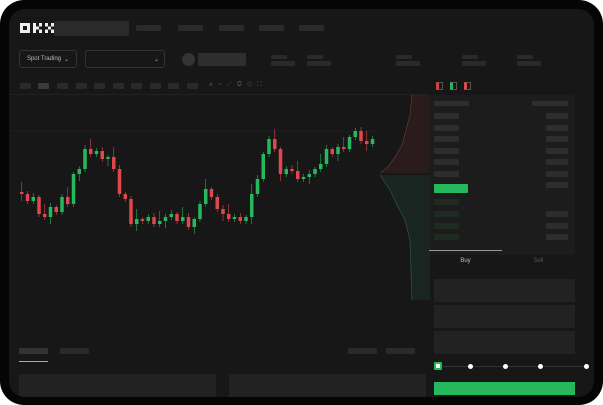 The image size is (603, 405). Describe the element at coordinates (467, 86) in the screenshot. I see `orderbook-asks-icon` at that location.